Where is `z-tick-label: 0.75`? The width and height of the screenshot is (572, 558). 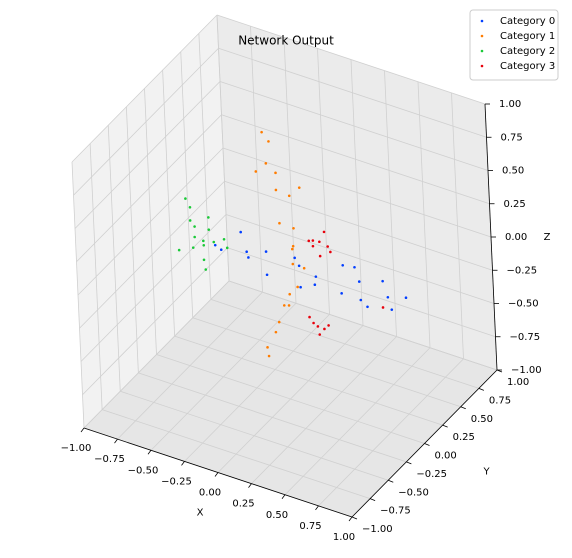
z-tick-label: 0.75 is located at coordinates (512, 137).